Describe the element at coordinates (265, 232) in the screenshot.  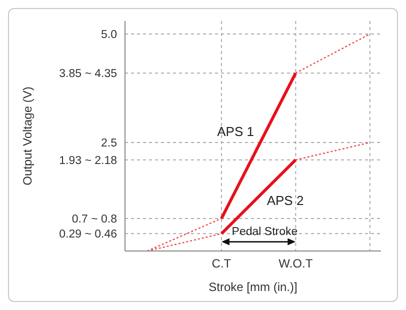
I see `annotation: Pedal Stroke` at that location.